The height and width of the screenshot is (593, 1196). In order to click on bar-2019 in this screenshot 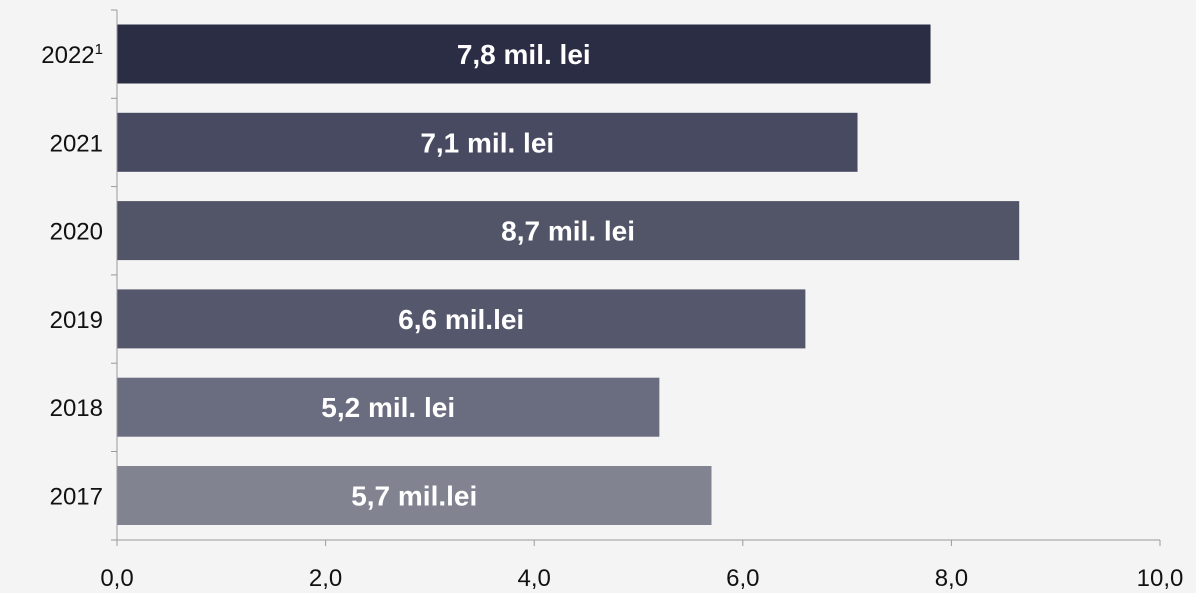, I will do `click(461, 319)`.